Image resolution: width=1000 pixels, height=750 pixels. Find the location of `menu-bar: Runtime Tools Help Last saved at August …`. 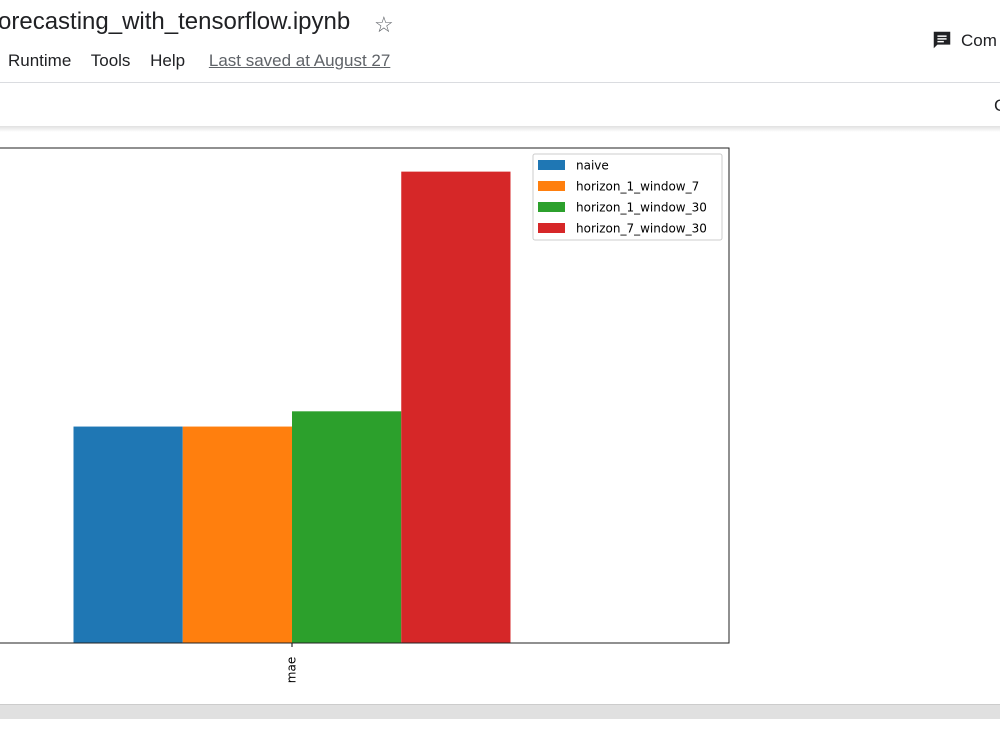

menu-bar: Runtime Tools Help Last saved at August … is located at coordinates (206, 61).